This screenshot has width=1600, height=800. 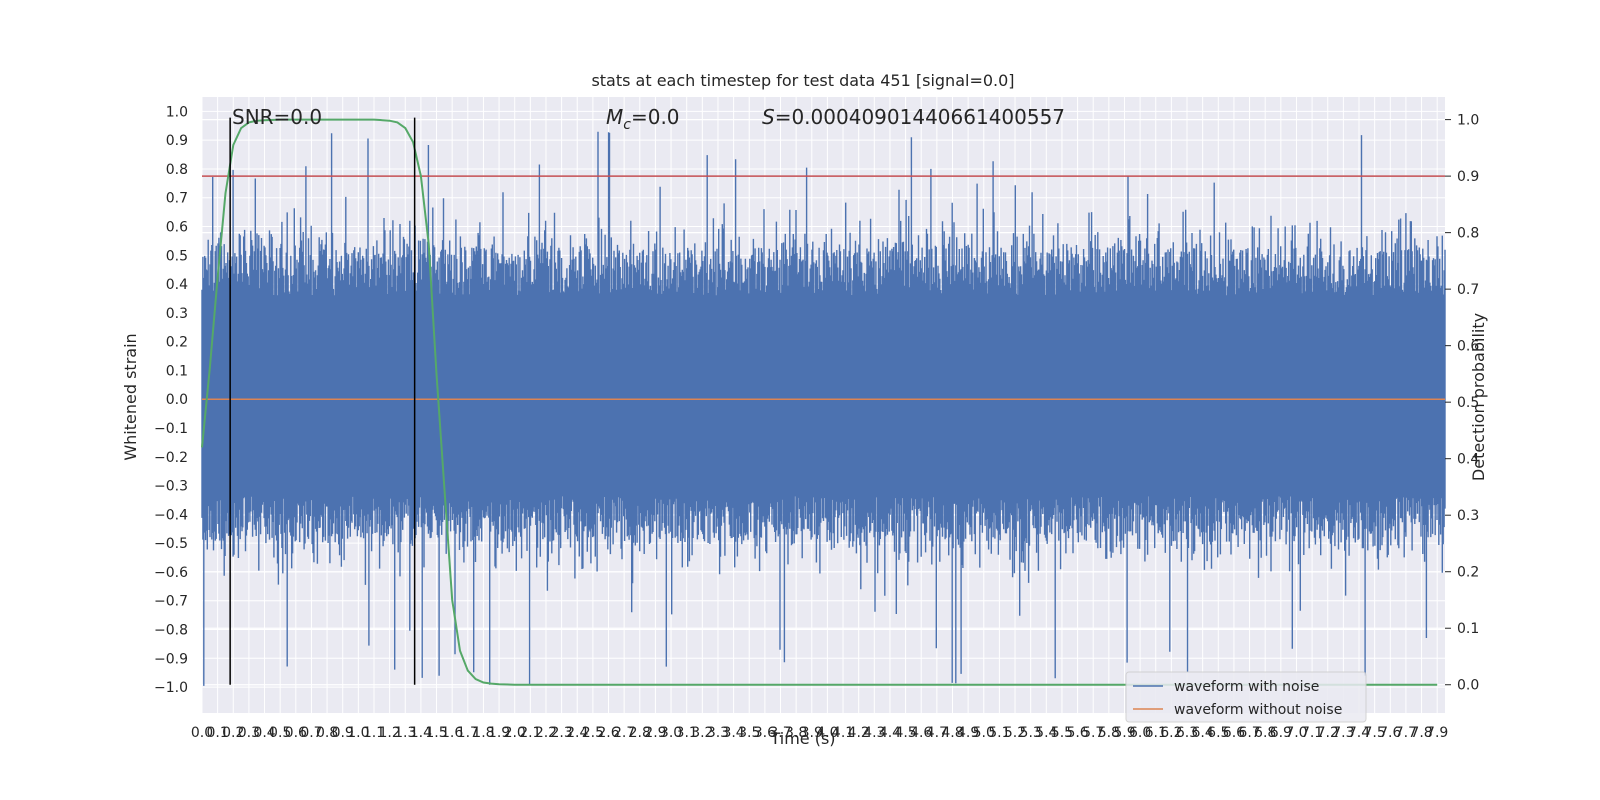 I want to click on y-right-tick-label: 1.0, so click(x=1468, y=121).